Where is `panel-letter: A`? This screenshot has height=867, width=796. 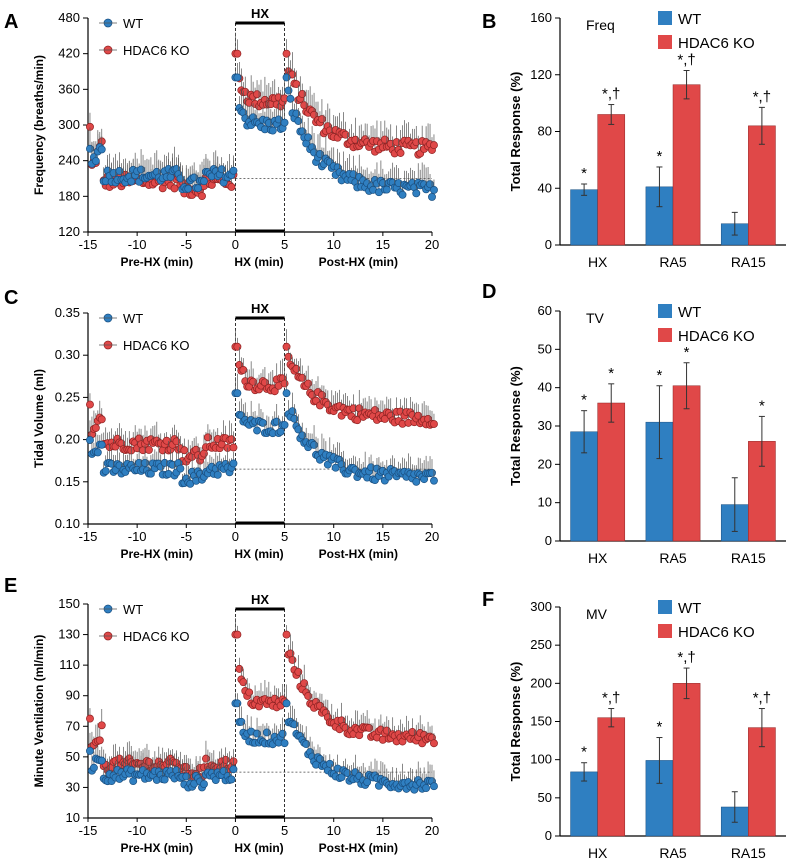 panel-letter: A is located at coordinates (11, 22).